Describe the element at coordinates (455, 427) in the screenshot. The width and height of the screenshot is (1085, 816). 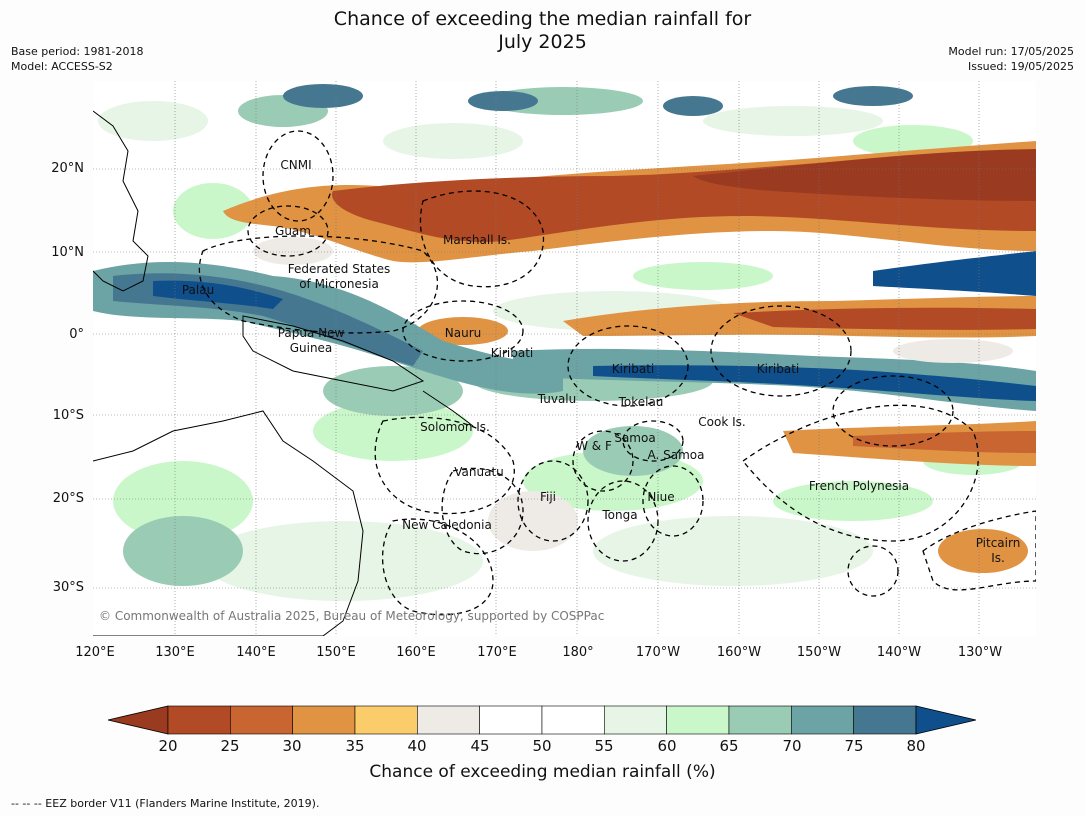
I see `place-label: Solomon Is.` at that location.